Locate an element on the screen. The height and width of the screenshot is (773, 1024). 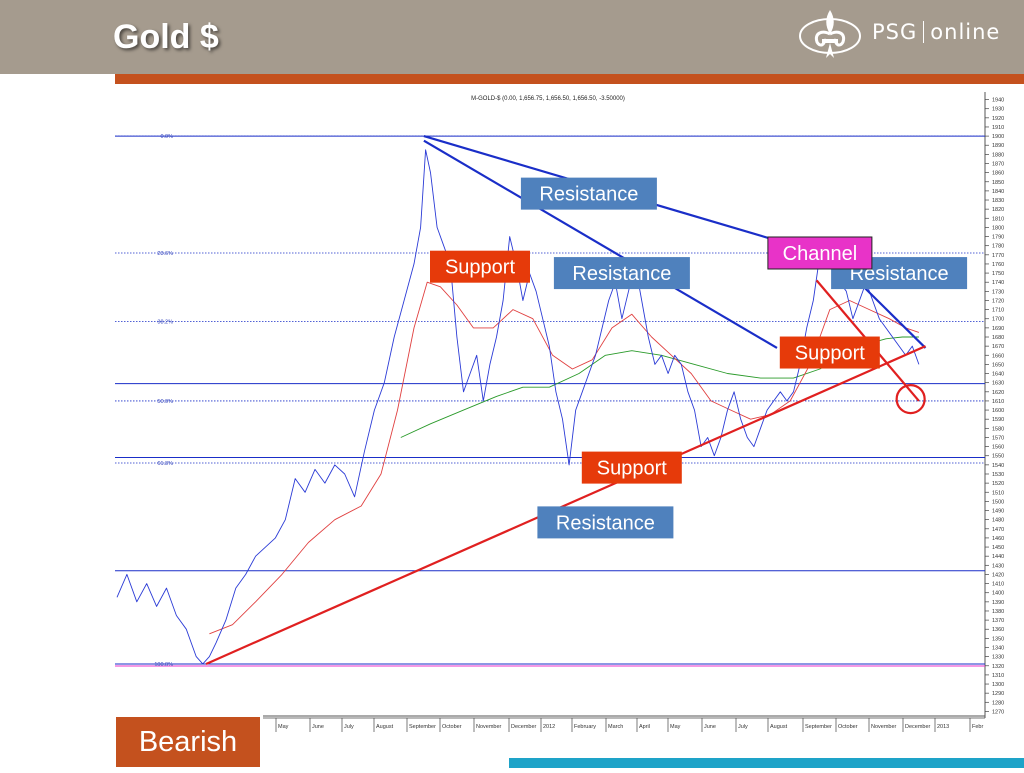
y-tick-label-42: 1690 is located at coordinates (998, 329).